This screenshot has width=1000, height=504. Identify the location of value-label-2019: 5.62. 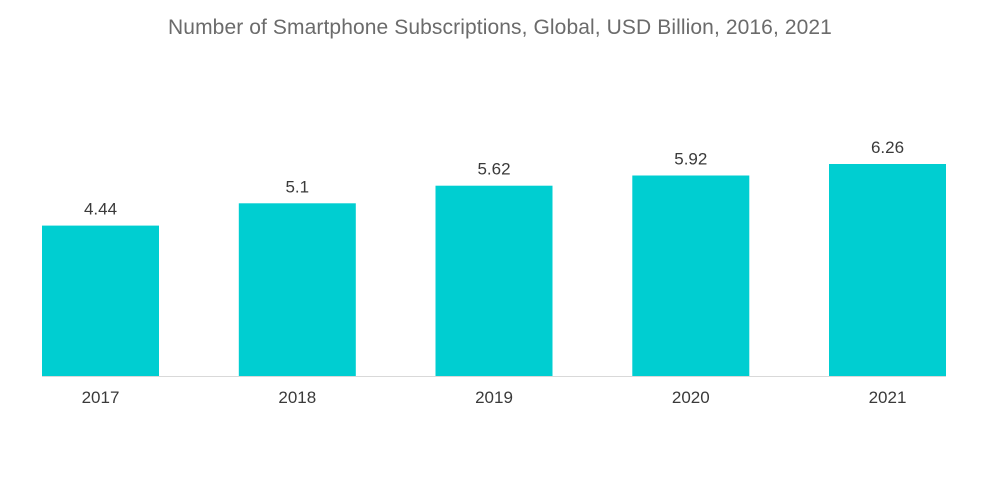
(493, 169).